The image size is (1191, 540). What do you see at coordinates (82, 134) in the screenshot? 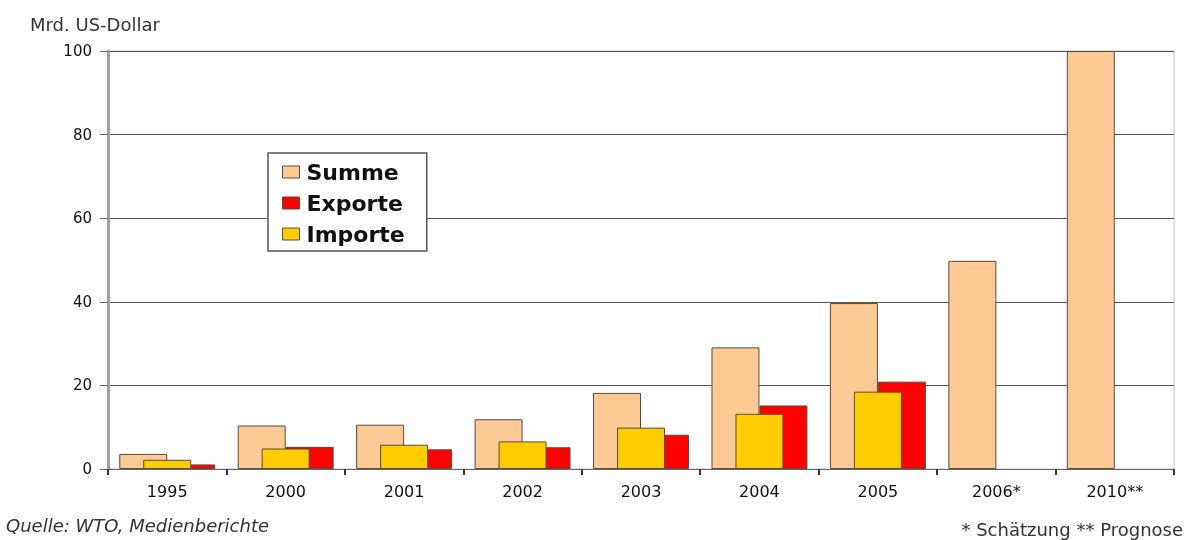
I see `y-tick-label: 80` at bounding box center [82, 134].